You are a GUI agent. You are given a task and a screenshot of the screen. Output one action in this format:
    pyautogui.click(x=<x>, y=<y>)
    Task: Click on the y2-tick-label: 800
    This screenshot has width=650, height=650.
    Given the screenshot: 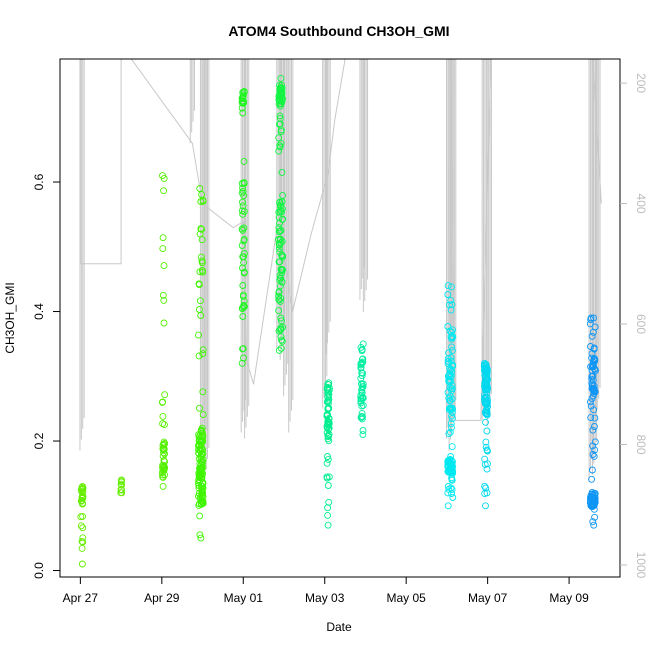 What is the action you would take?
    pyautogui.click(x=641, y=444)
    